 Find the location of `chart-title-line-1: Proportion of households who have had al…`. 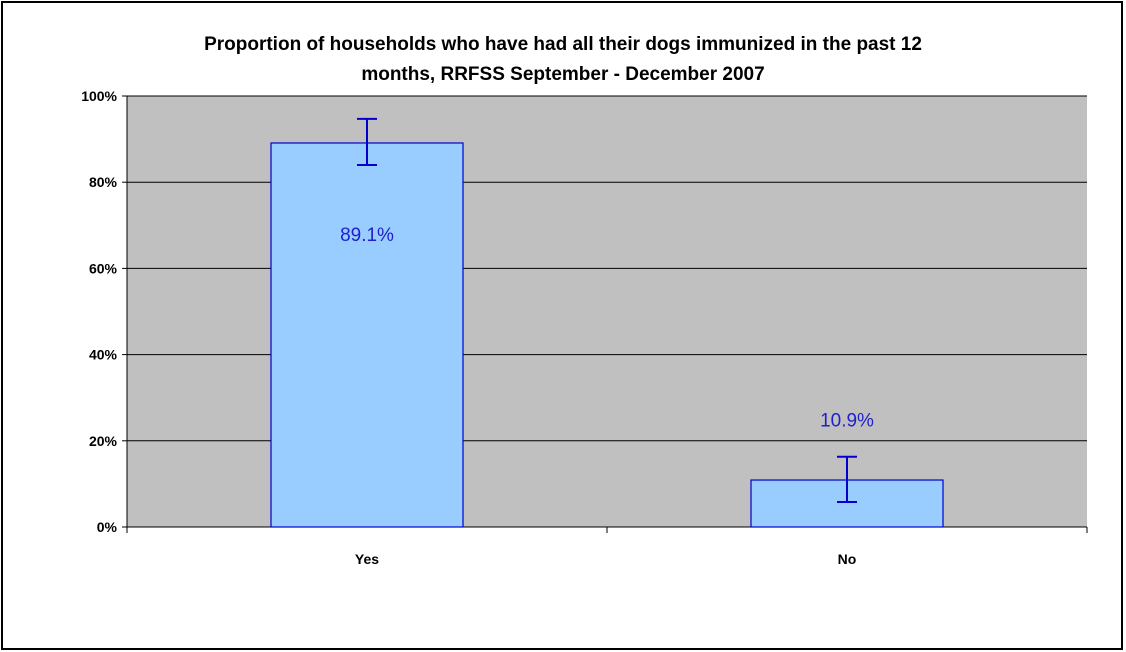

chart-title-line-1: Proportion of households who have had al… is located at coordinates (563, 44).